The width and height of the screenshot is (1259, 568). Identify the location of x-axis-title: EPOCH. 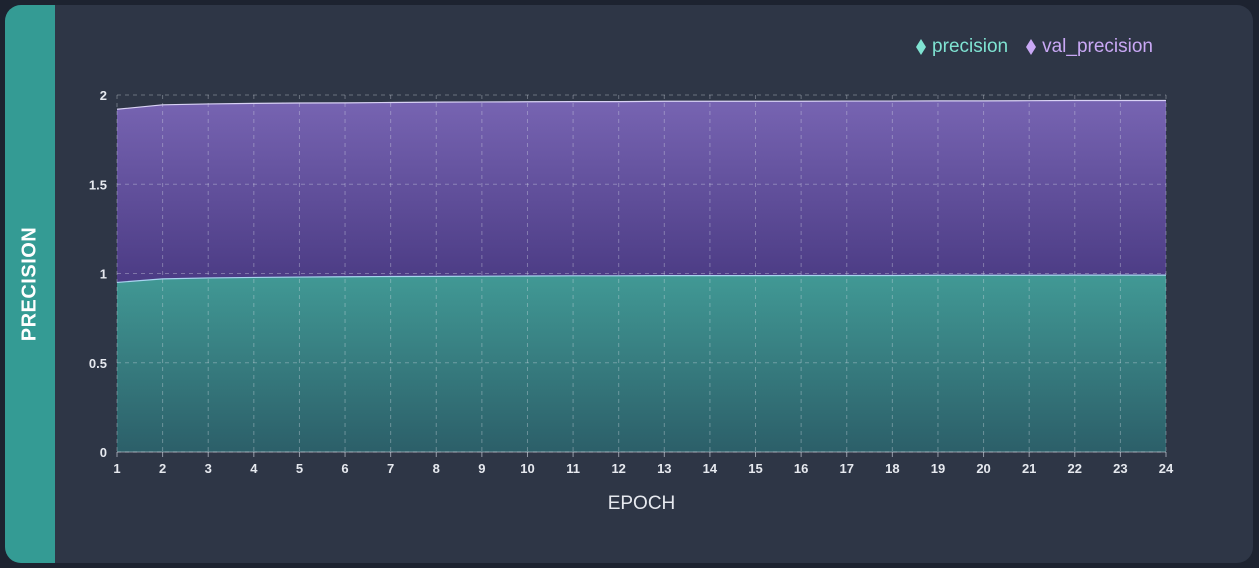
(642, 503).